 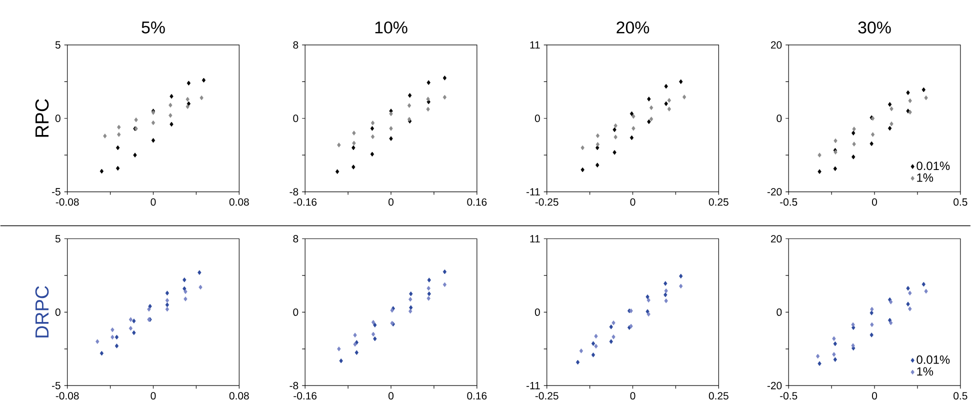 I want to click on y-axis-title: DRPC, so click(x=42, y=312).